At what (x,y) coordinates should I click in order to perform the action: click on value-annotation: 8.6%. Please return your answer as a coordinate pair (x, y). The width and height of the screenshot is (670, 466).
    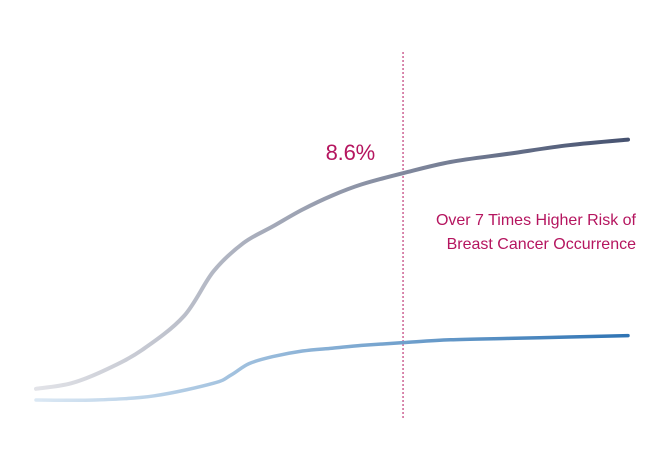
    Looking at the image, I should click on (350, 152).